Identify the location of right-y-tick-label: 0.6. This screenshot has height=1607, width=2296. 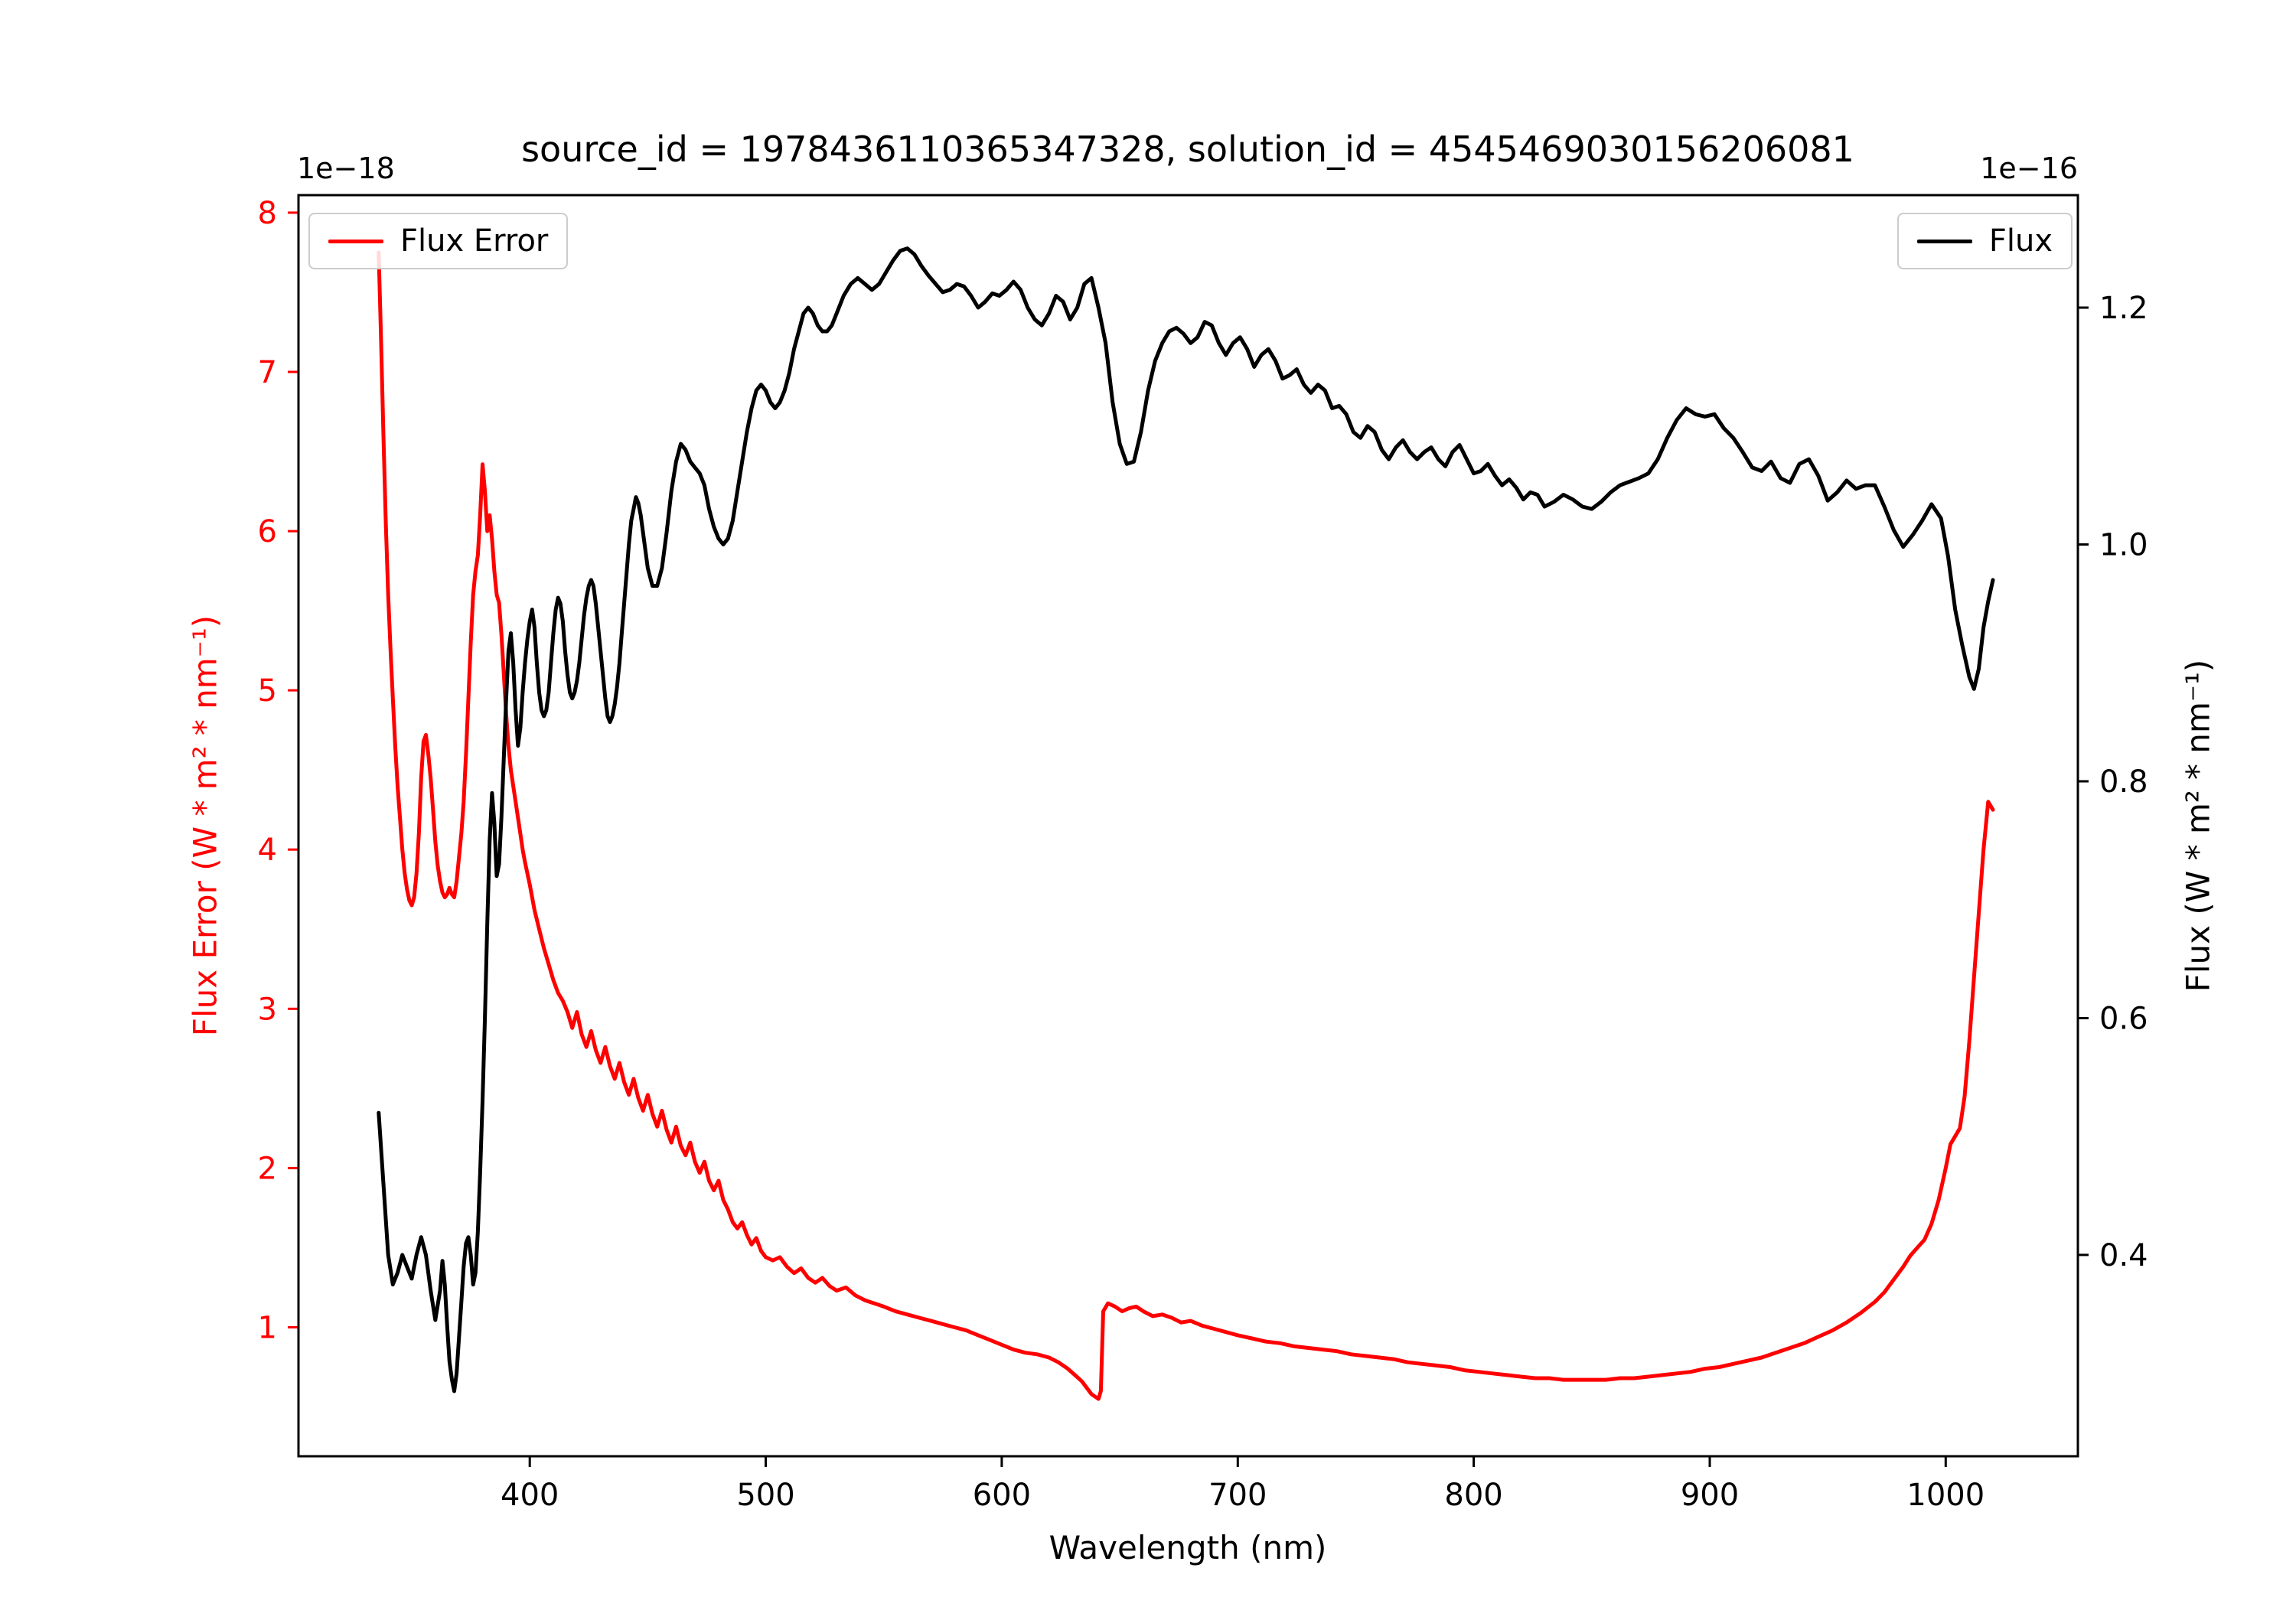
(2123, 1020).